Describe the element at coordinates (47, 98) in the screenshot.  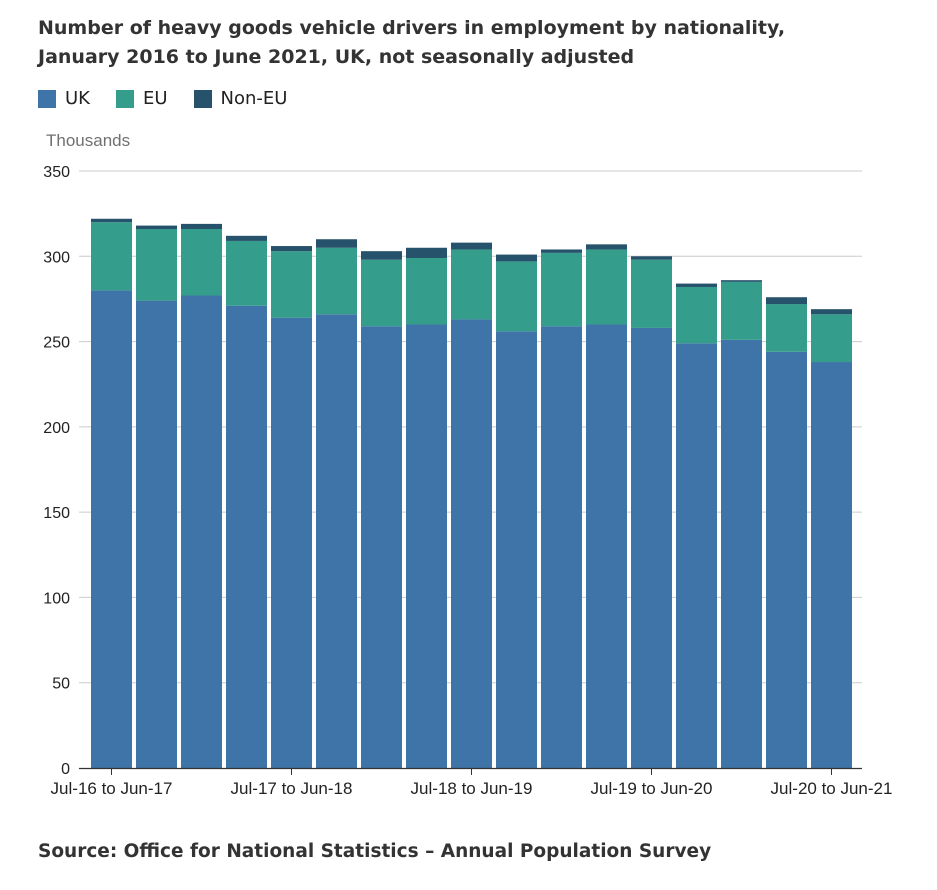
I see `legend-swatch-uk` at that location.